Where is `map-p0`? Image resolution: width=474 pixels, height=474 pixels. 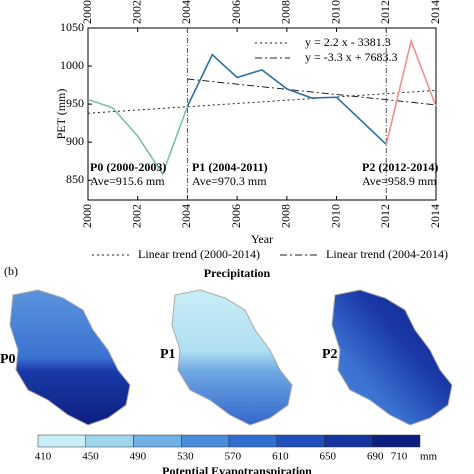 map-p0 is located at coordinates (70, 357).